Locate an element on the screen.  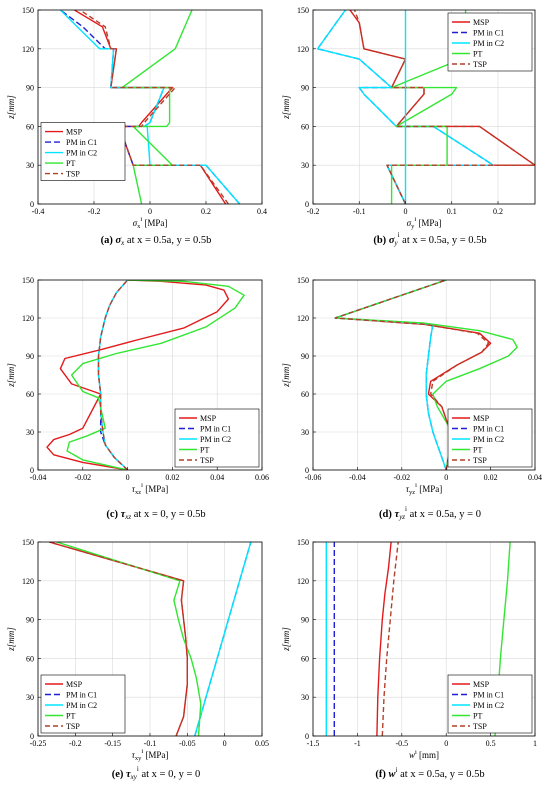
x-tick-label: -0.05 is located at coordinates (187, 743).